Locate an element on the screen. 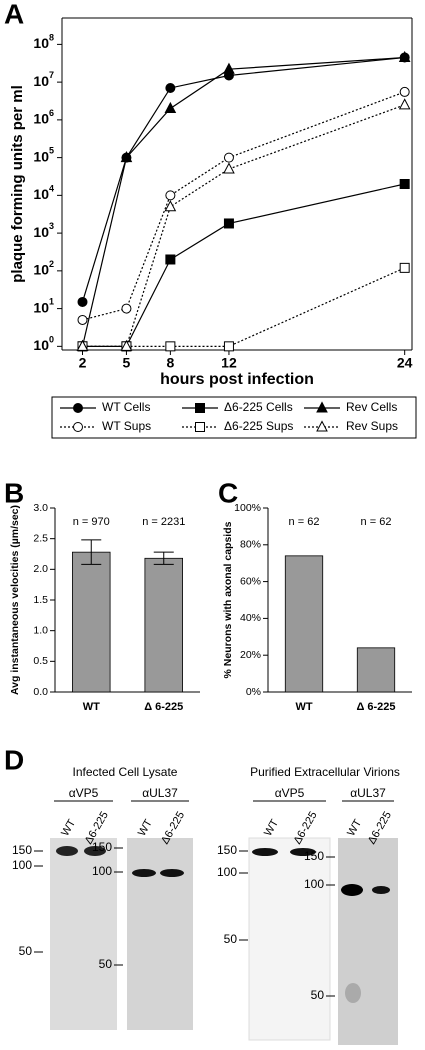 Image resolution: width=425 pixels, height=1050 pixels. y-tick-label: 1.0 is located at coordinates (40, 630).